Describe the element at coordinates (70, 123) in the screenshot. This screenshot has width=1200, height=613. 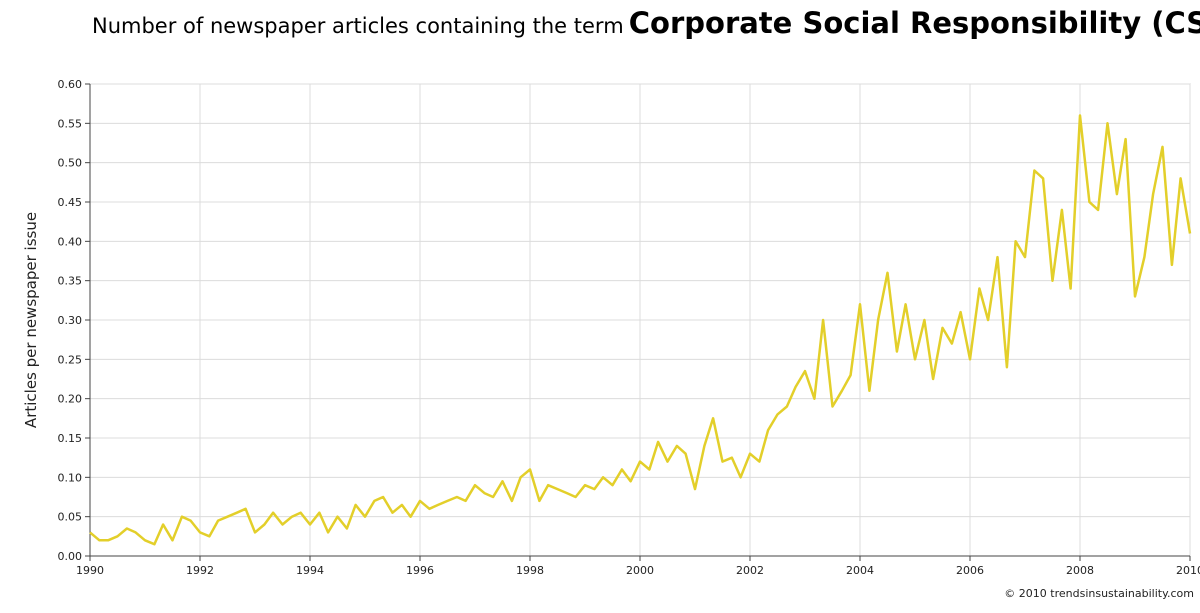
I see `y-tick-label: 0.55` at that location.